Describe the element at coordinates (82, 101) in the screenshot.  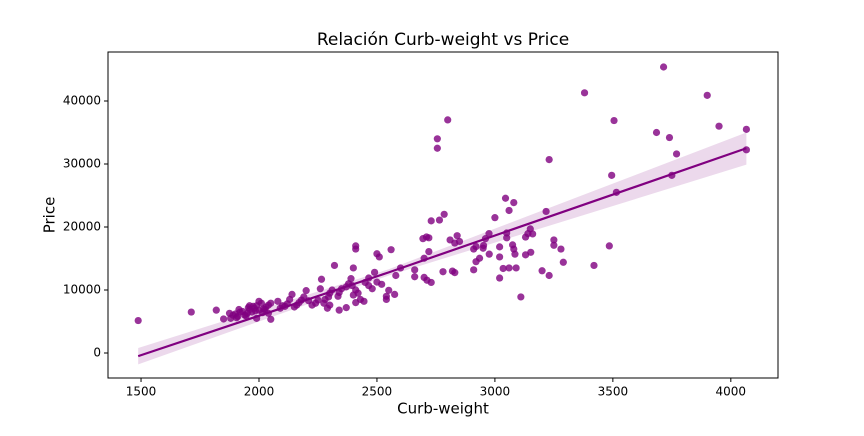
I see `y-tick-label: 40000` at that location.